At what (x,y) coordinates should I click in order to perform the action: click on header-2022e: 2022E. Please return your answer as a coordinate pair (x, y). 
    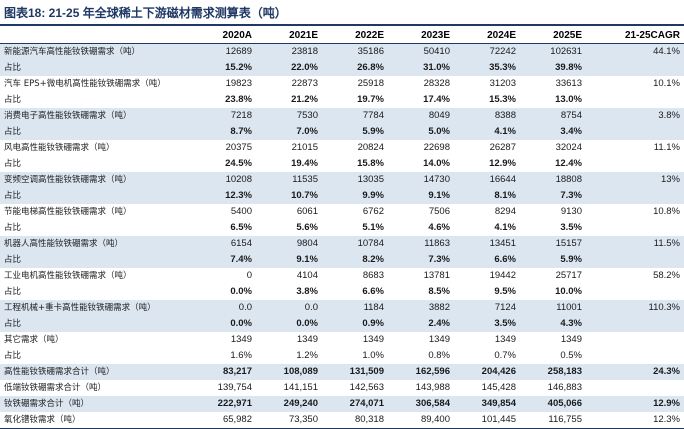
    Looking at the image, I should click on (355, 35).